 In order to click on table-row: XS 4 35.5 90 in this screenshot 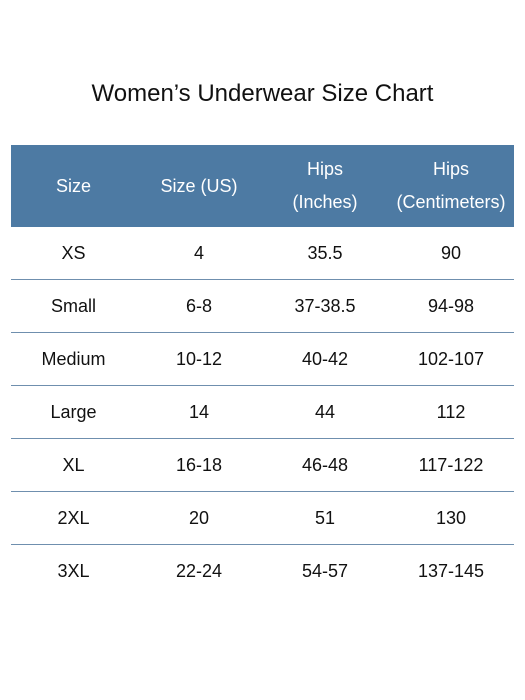, I will do `click(262, 253)`.